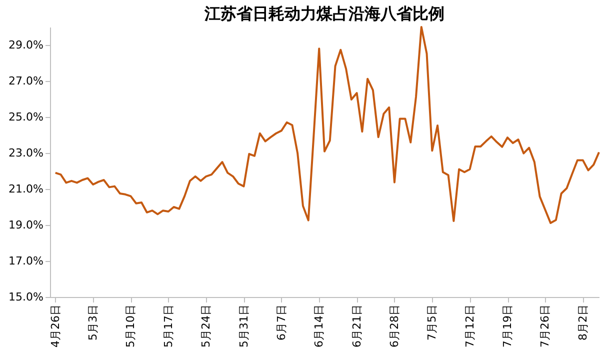  Describe the element at coordinates (281, 322) in the screenshot. I see `x-tick-label: 6月7日` at that location.